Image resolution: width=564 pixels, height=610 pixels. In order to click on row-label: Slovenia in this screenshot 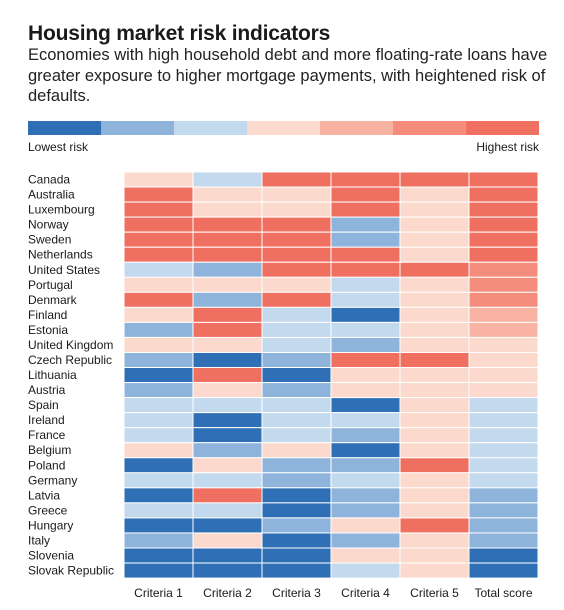, I will do `click(51, 556)`.